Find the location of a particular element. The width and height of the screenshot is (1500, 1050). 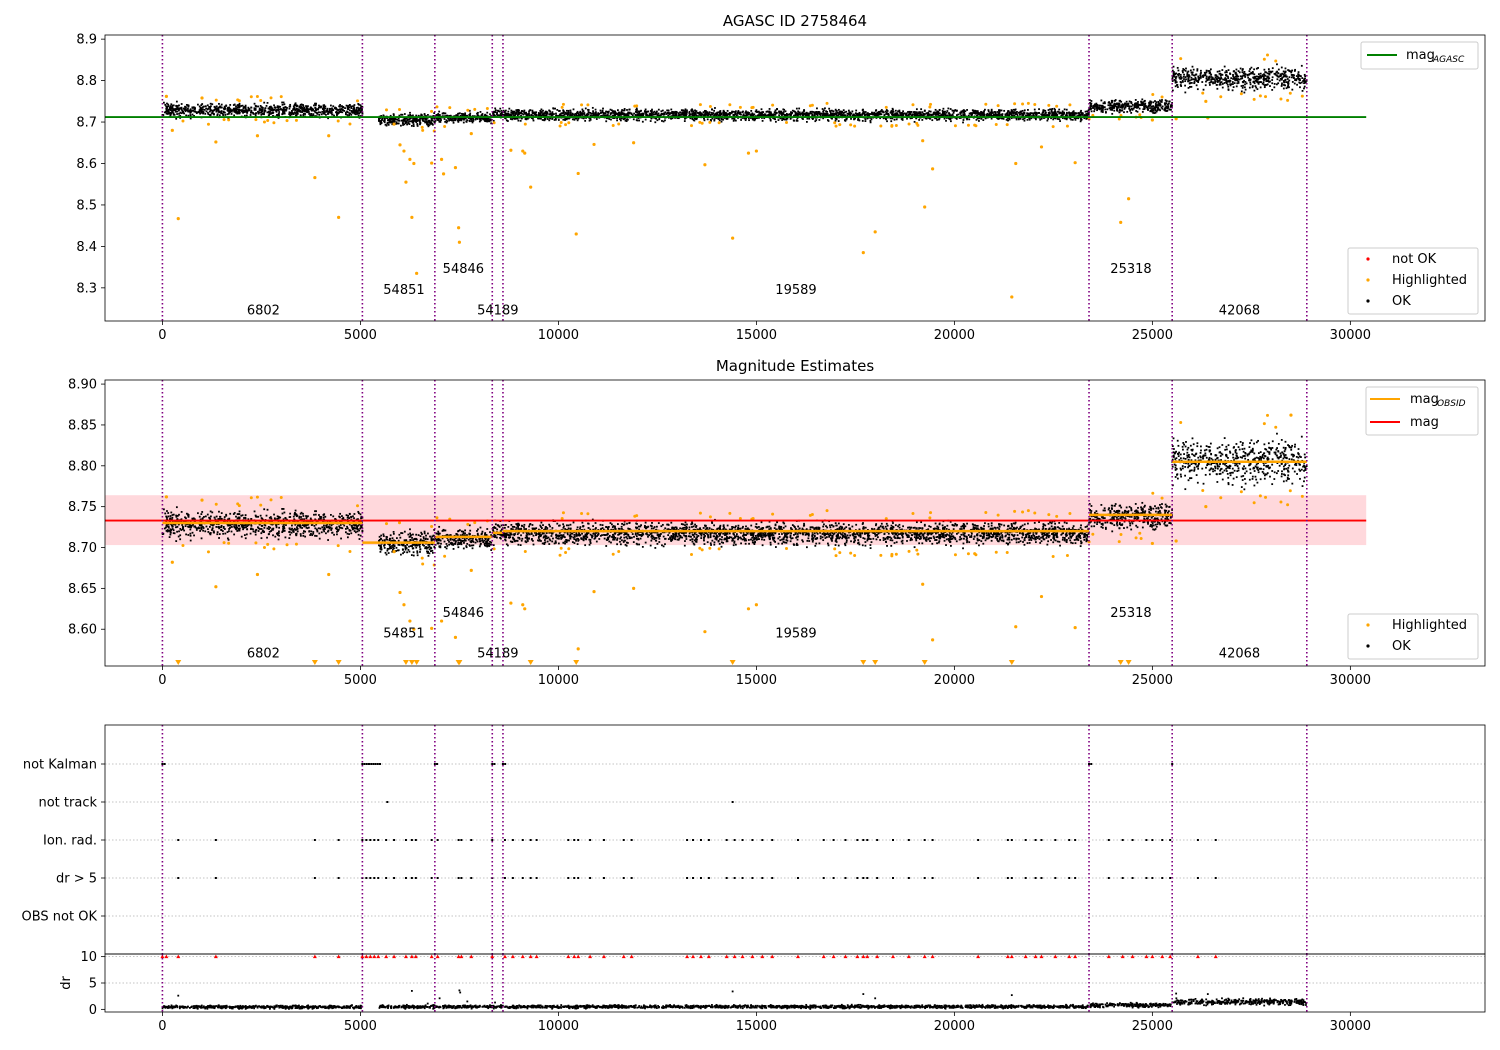

estimates-ok-point is located at coordinates (168, 527).